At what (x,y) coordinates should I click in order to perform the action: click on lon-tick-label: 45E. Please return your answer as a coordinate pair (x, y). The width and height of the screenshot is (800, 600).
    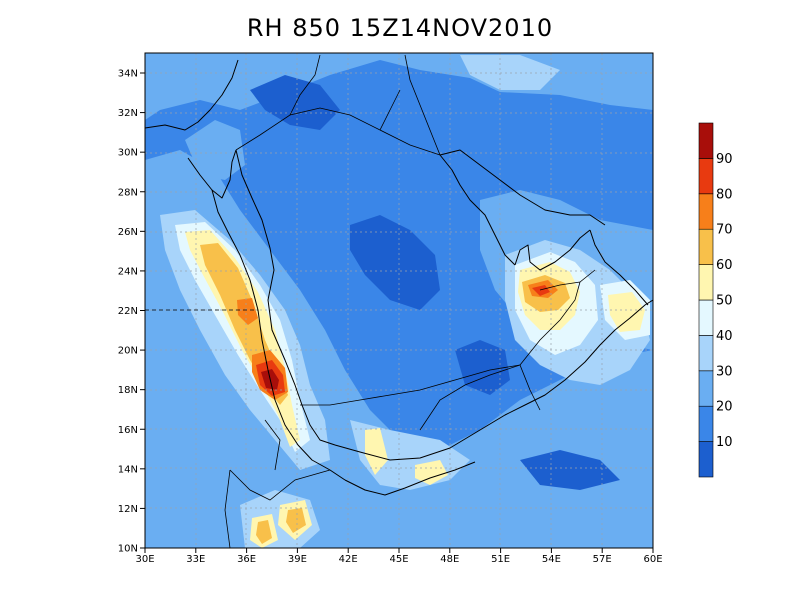
    Looking at the image, I should click on (398, 559).